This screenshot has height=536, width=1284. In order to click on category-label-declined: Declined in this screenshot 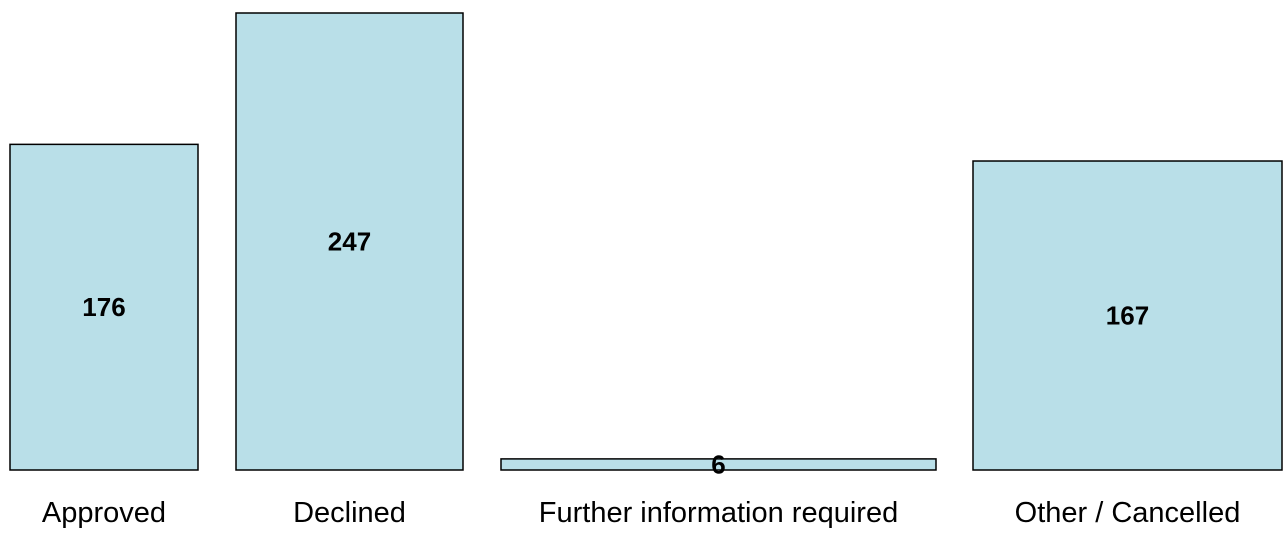, I will do `click(349, 513)`.